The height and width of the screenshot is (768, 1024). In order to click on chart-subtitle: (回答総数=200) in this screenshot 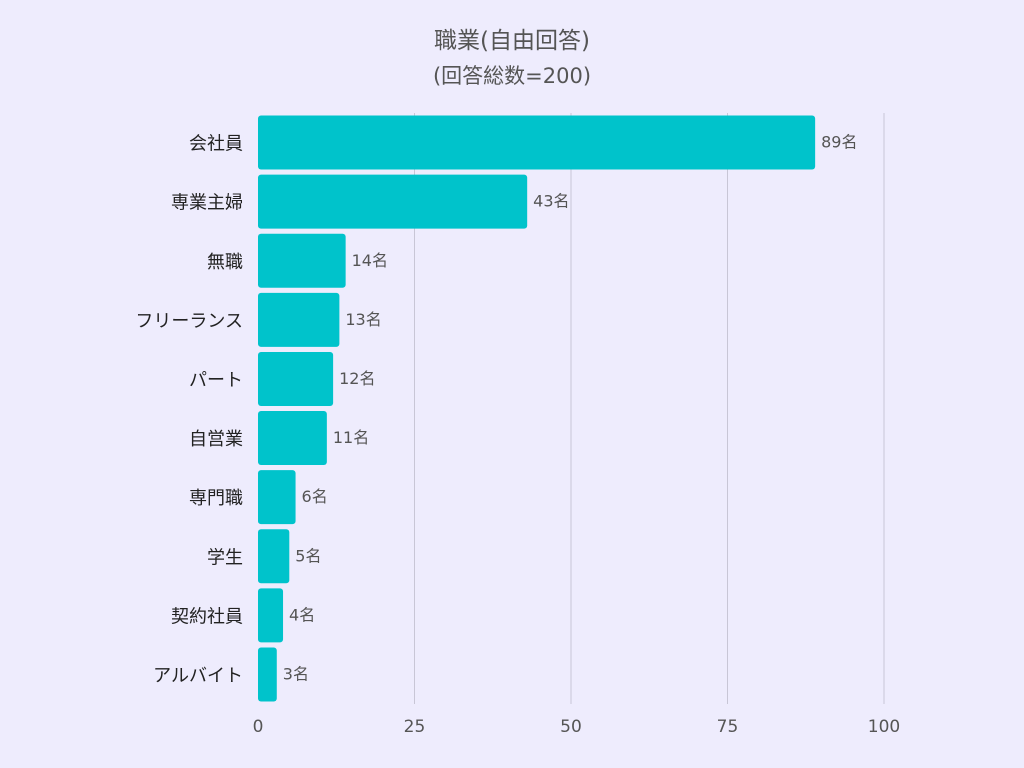, I will do `click(512, 76)`.